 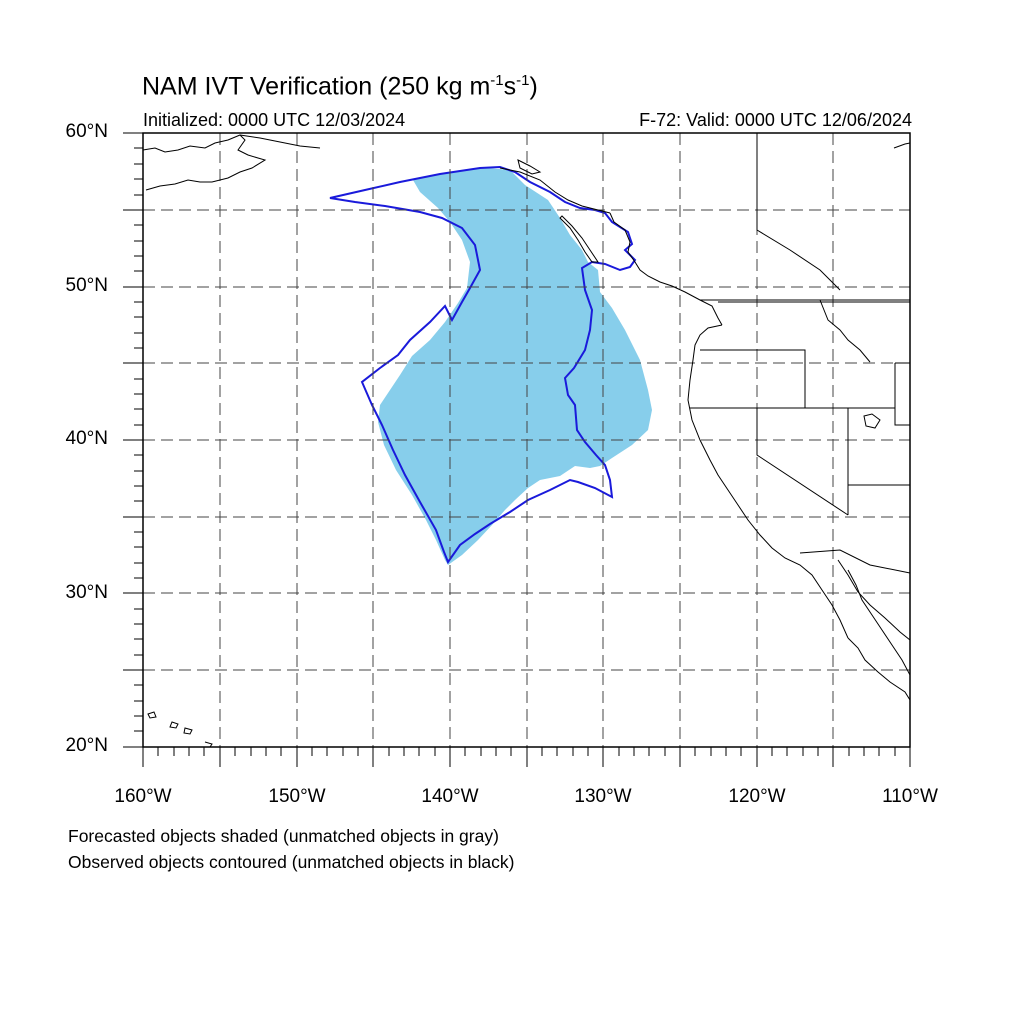 I want to click on lon-label-160w: 160°W, so click(x=143, y=796).